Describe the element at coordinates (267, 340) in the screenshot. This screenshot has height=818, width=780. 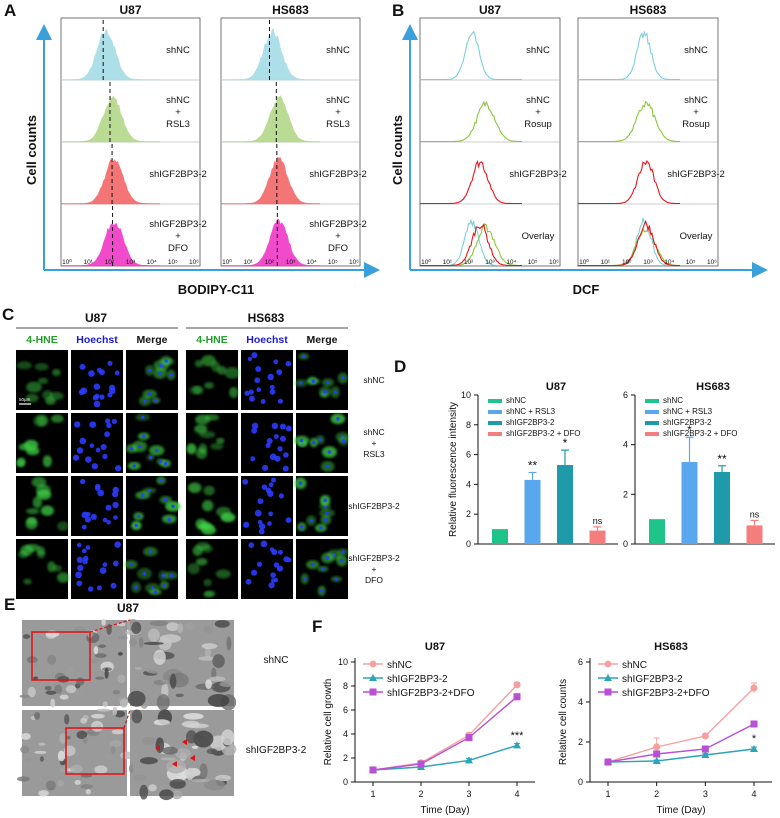
I see `channel-title: Hoechst` at that location.